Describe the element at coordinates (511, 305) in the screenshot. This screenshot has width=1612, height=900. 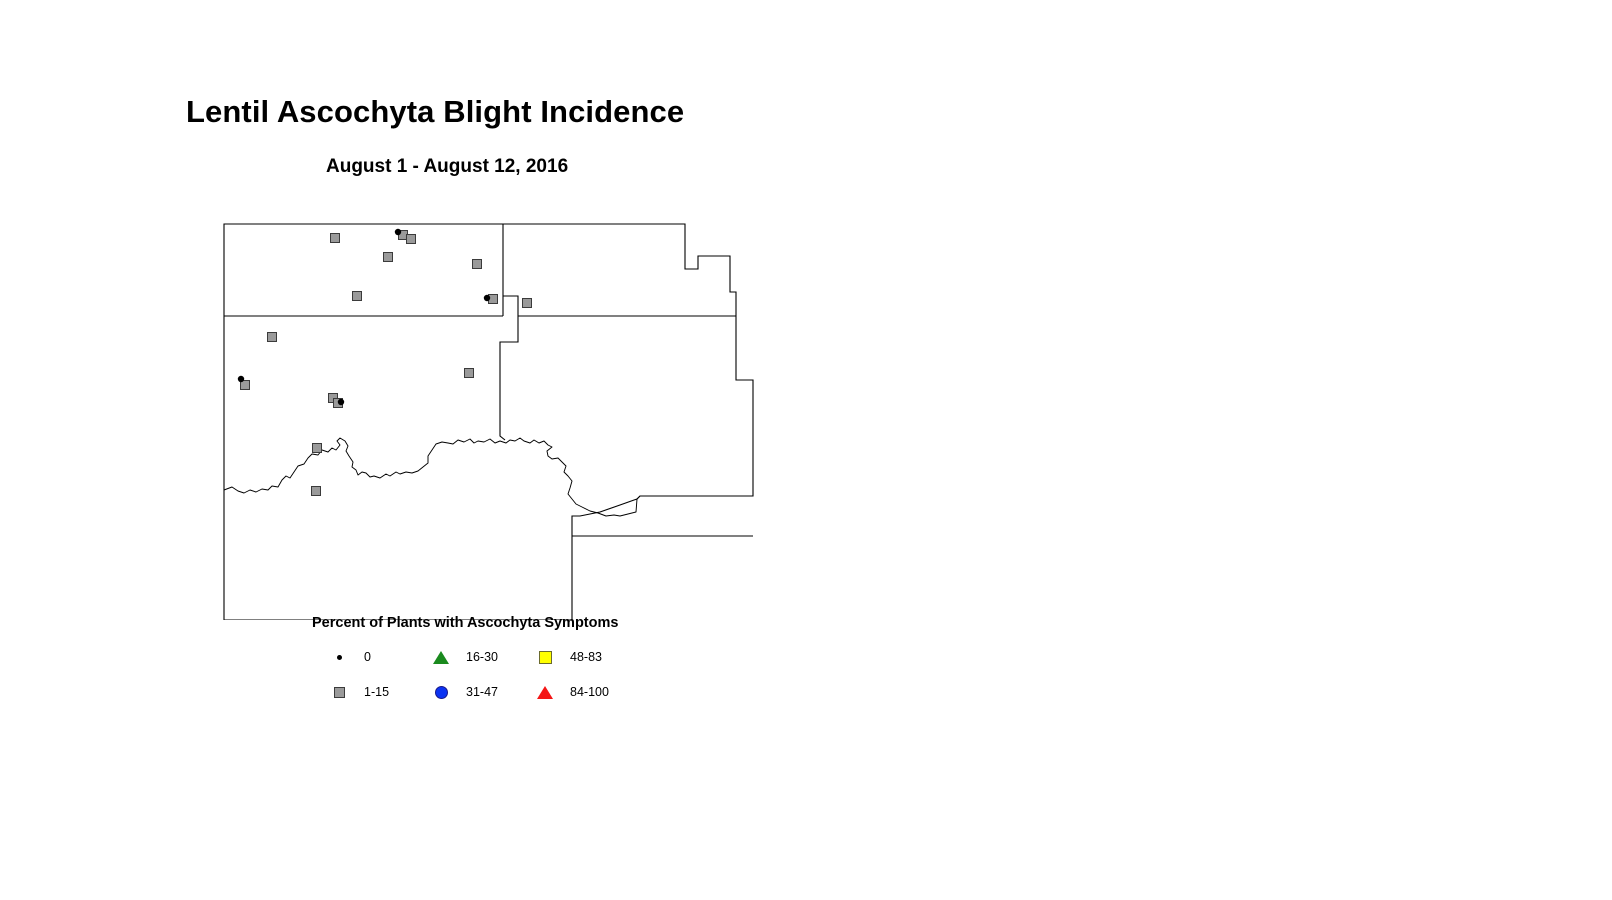
I see `boundary-upper-step` at that location.